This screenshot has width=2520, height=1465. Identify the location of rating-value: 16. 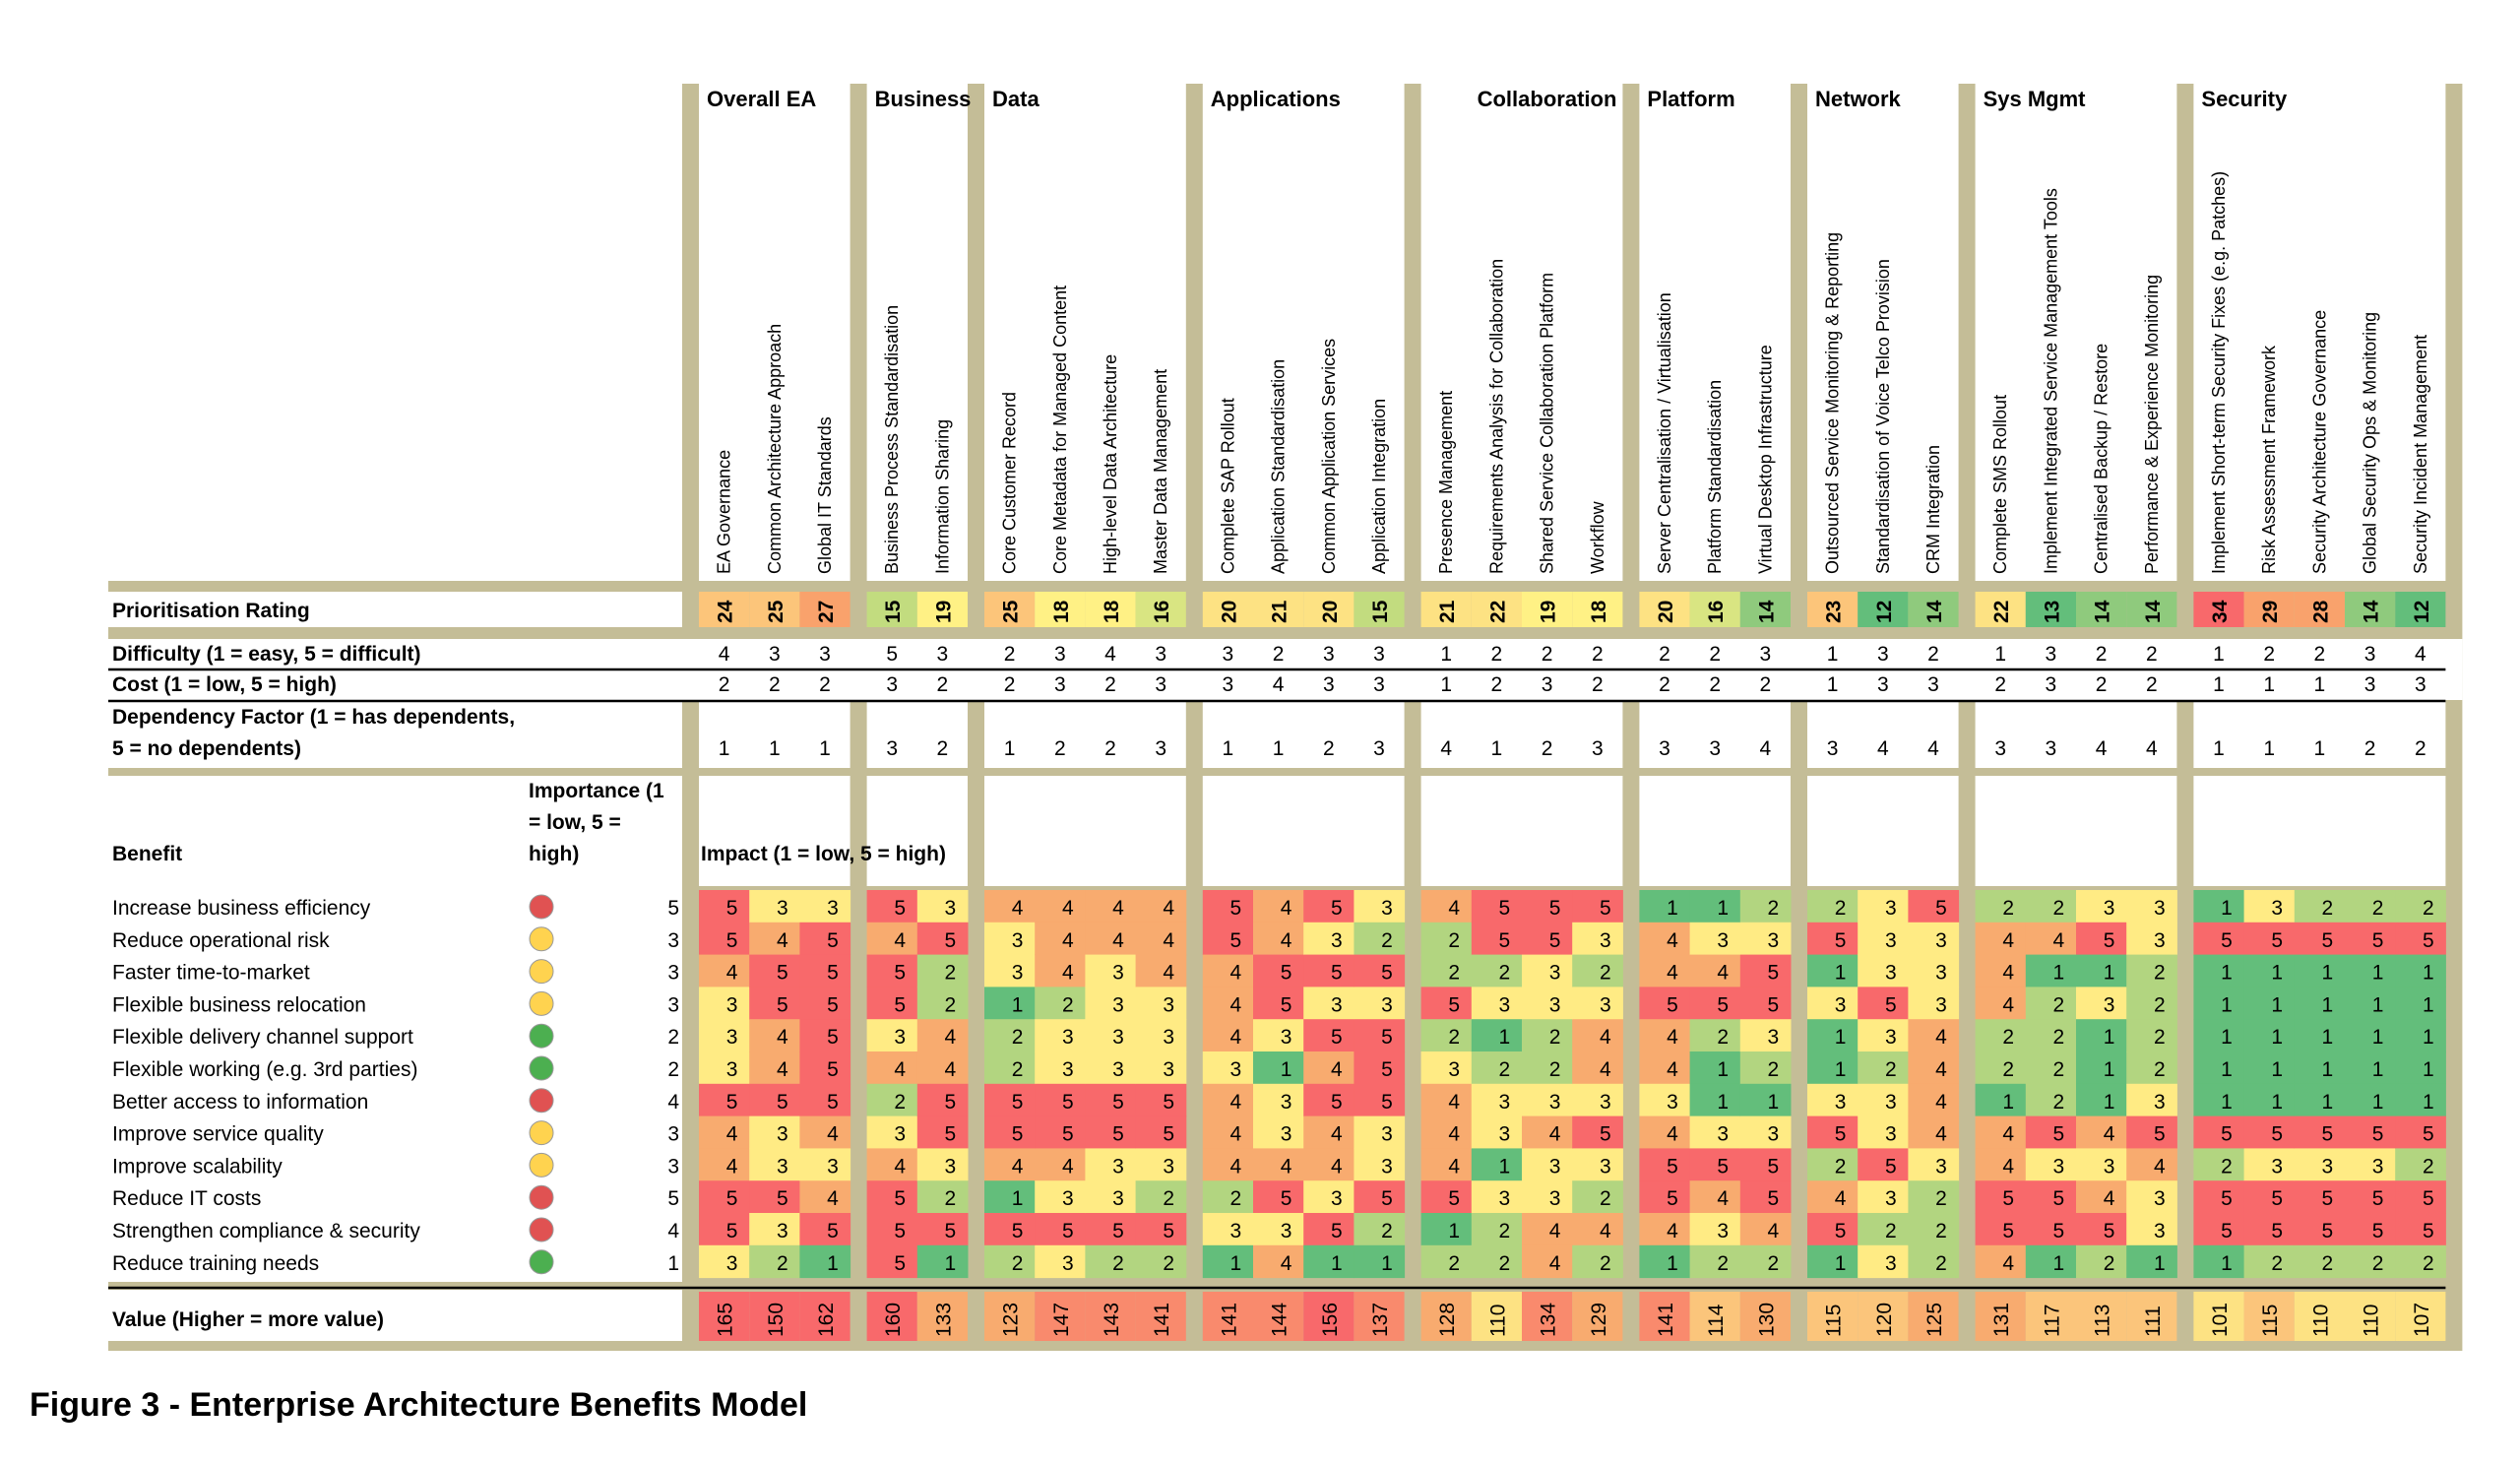
(1716, 612).